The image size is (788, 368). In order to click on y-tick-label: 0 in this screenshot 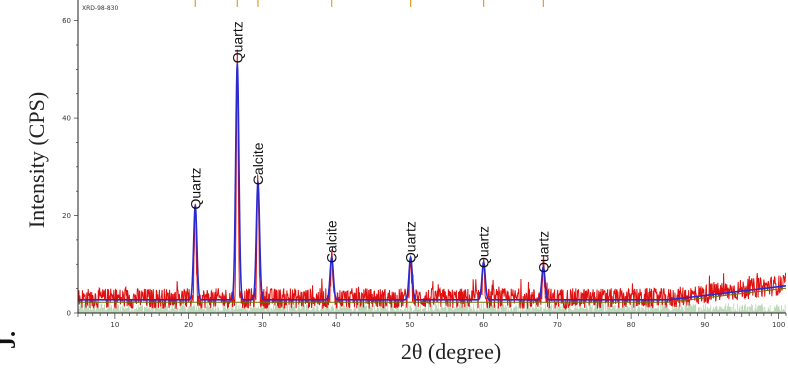, I will do `click(69, 314)`.